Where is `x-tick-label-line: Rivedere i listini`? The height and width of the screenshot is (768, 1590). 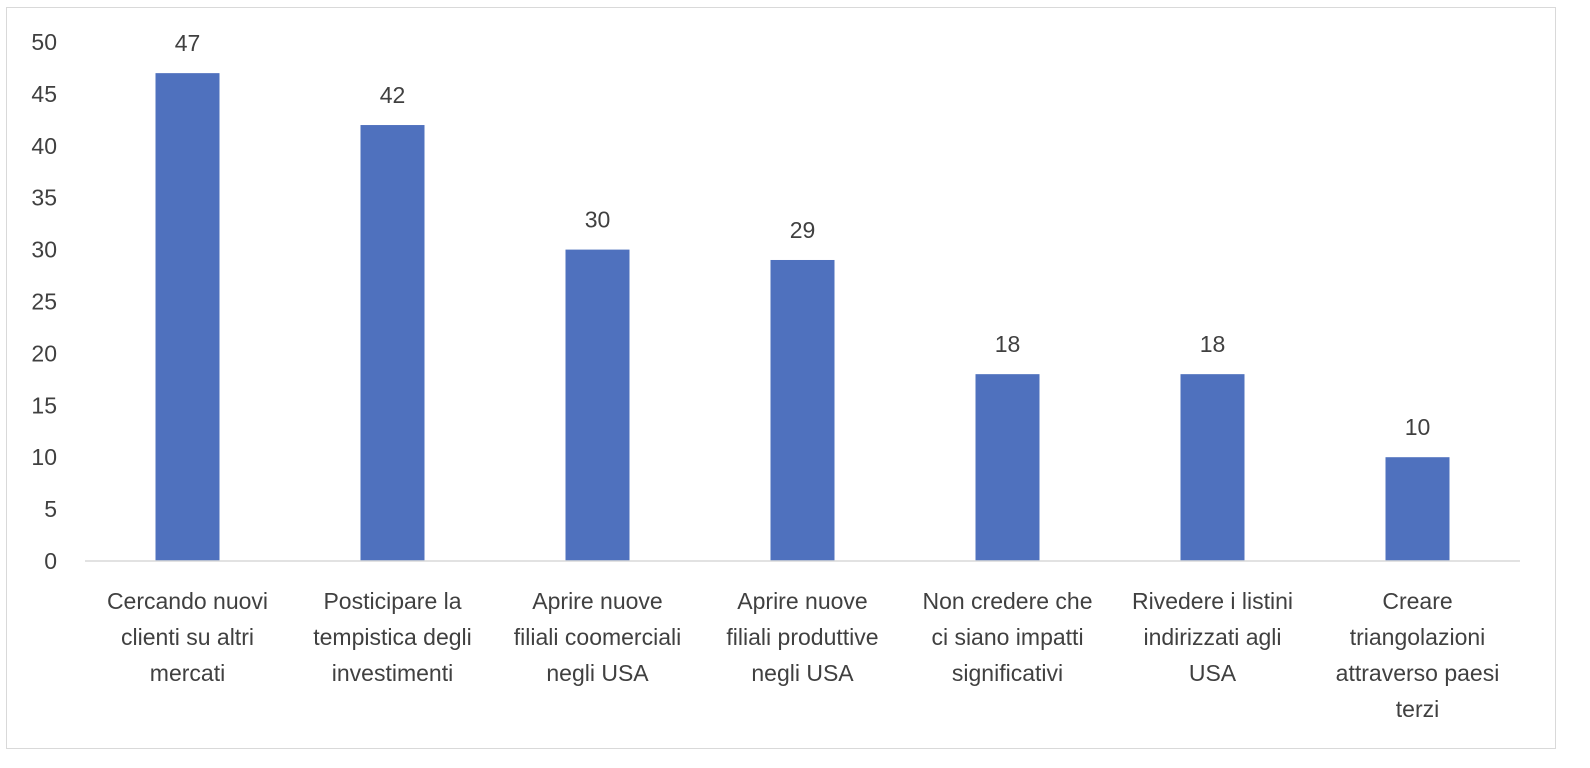
x-tick-label-line: Rivedere i listini is located at coordinates (1212, 601).